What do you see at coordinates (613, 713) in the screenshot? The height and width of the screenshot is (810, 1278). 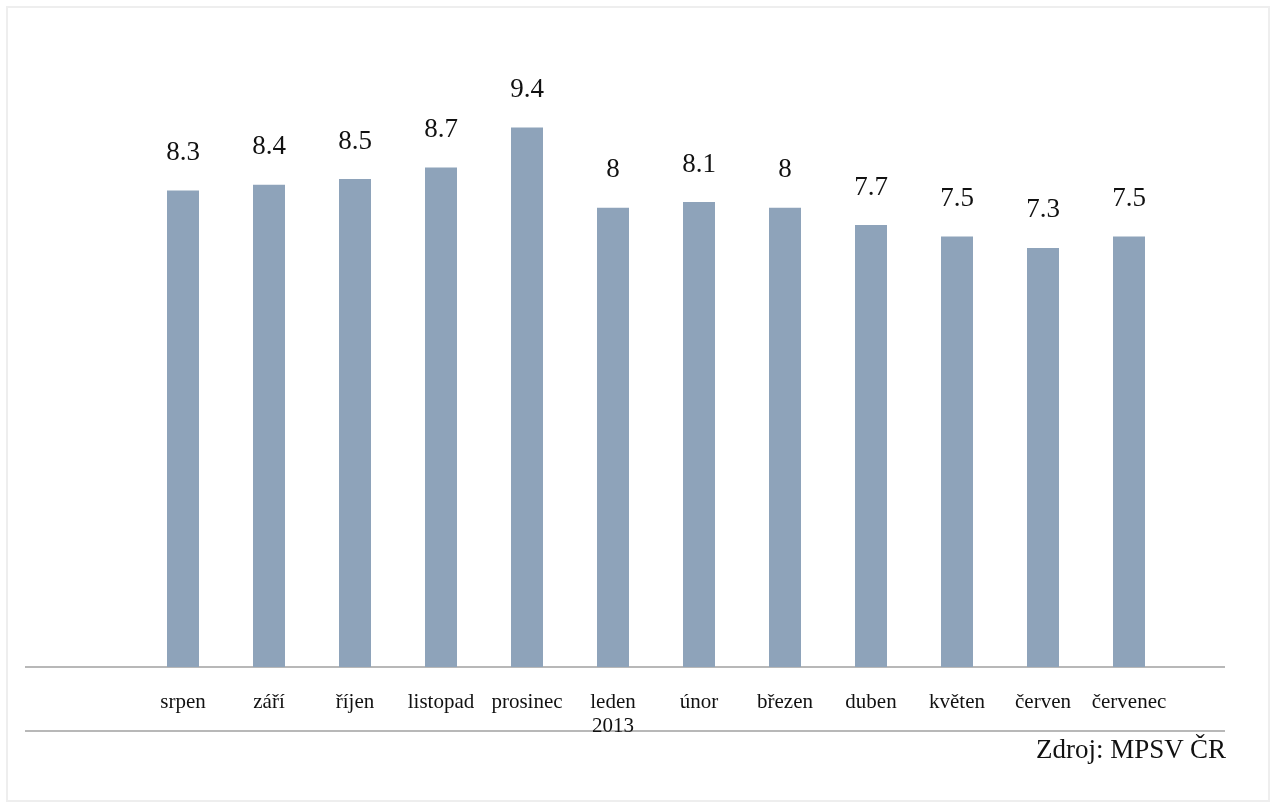 I see `x-tick-label: leden 2013` at bounding box center [613, 713].